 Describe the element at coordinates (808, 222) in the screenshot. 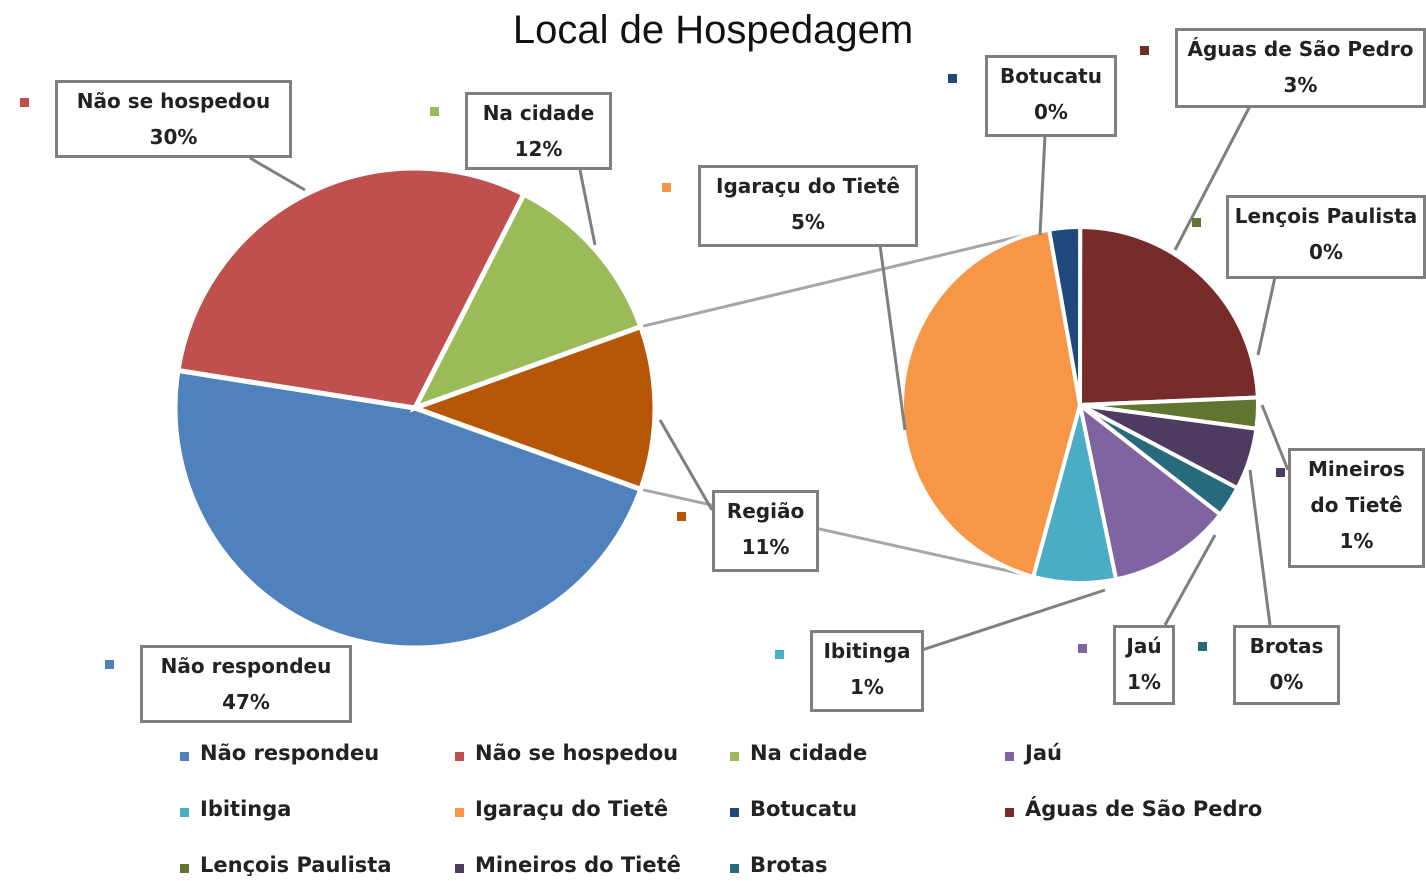

I see `label-value: 5%` at that location.